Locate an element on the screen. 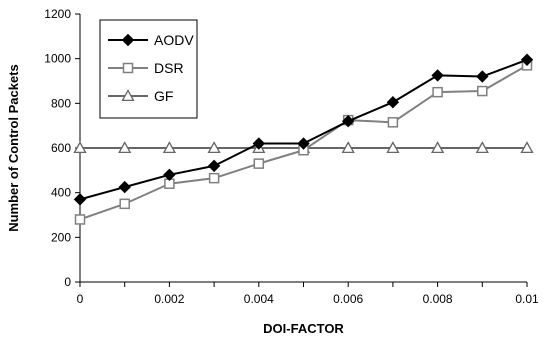 The image size is (545, 345). x-tick-label: 0.01 is located at coordinates (527, 299).